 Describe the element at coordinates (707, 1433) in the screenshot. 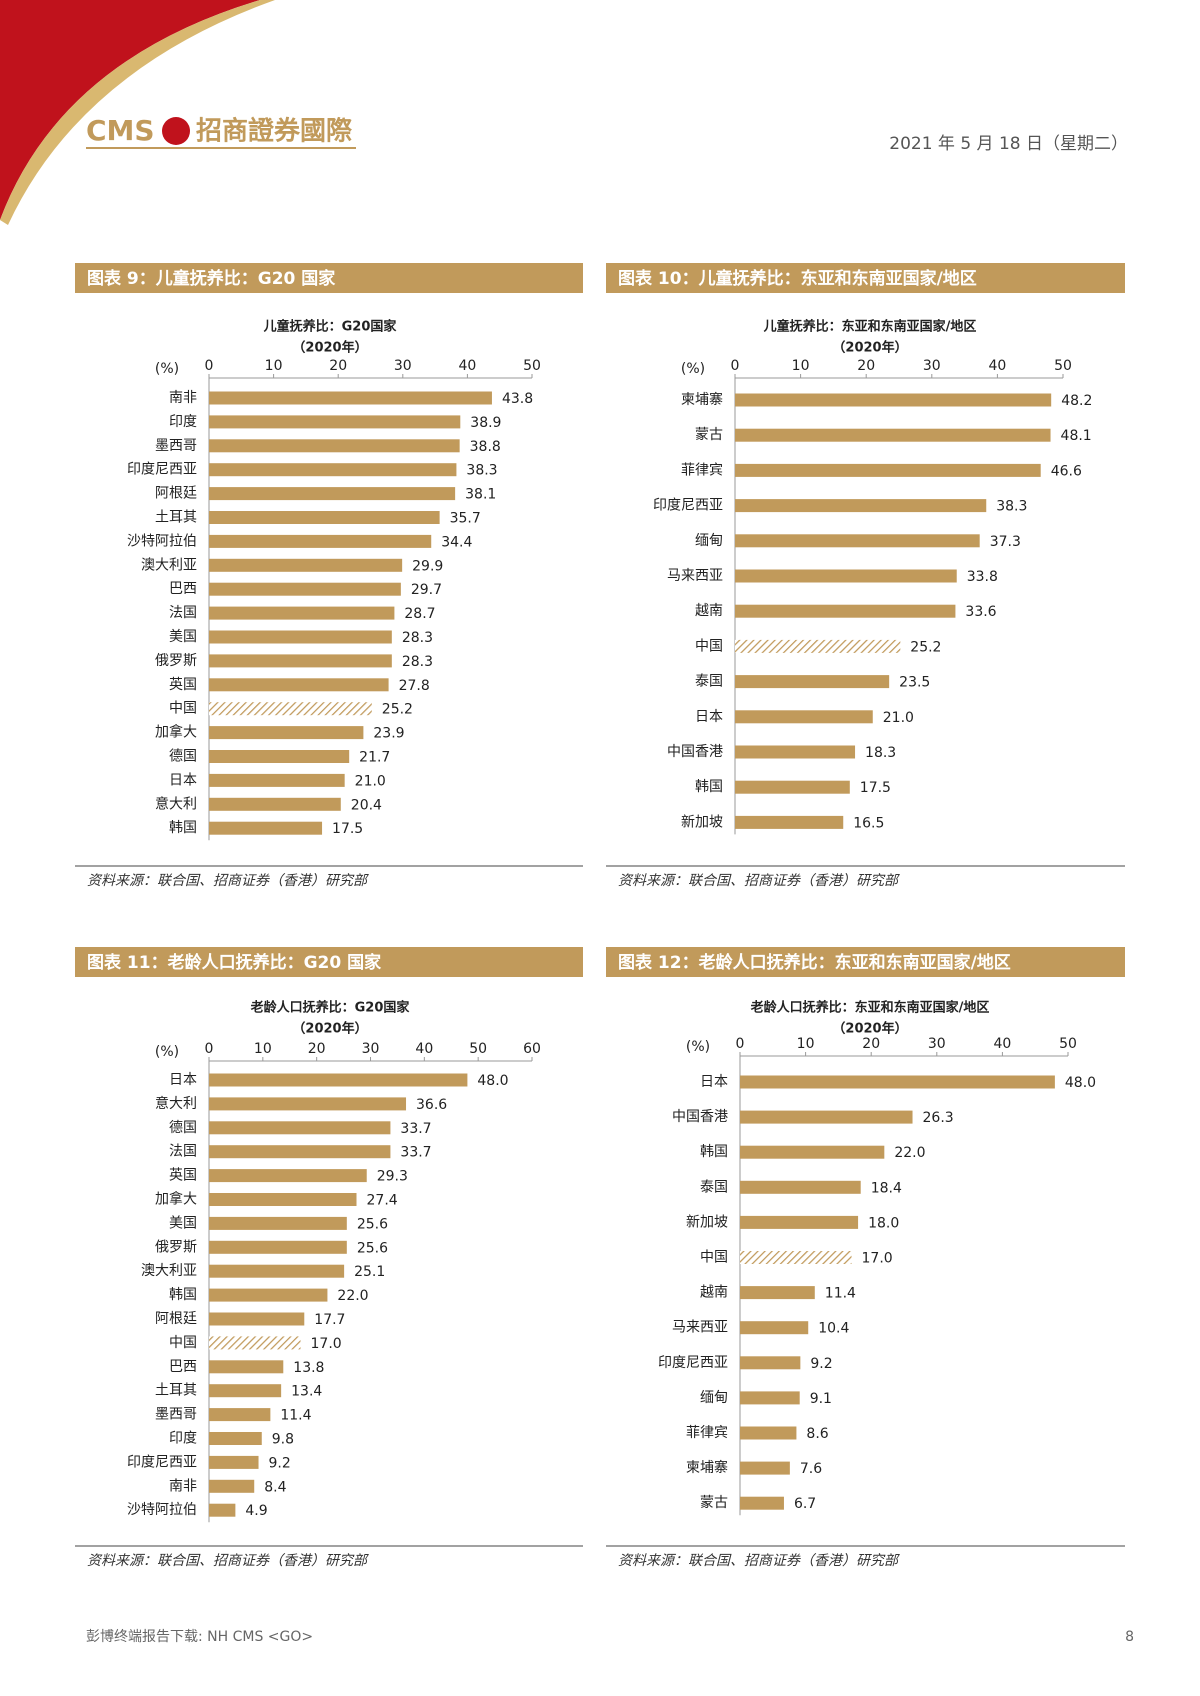

I see `category-label: 菲律宾` at that location.